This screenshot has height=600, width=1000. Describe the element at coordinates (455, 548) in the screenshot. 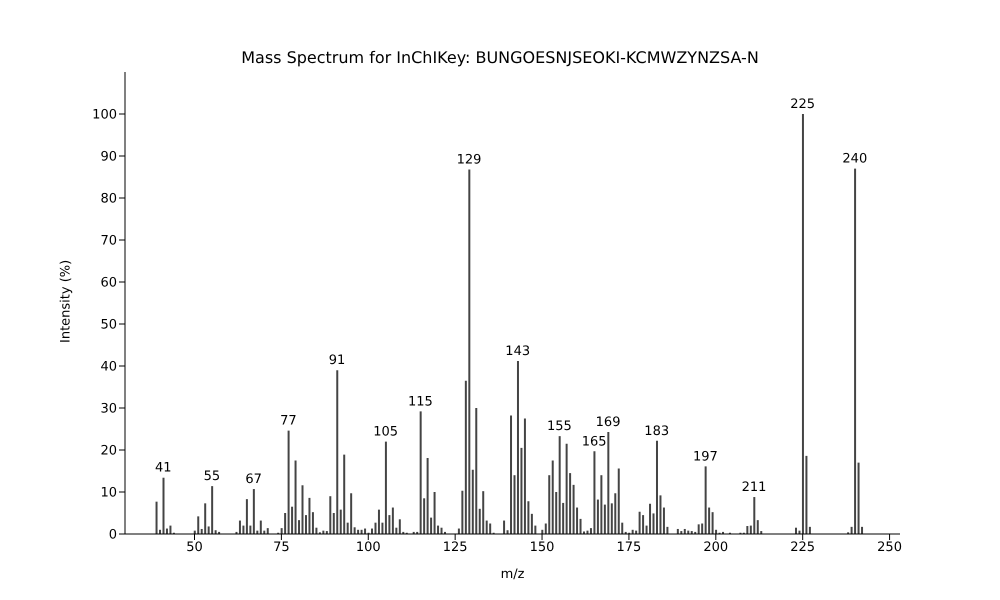

I see `x-tick-label: 125` at that location.